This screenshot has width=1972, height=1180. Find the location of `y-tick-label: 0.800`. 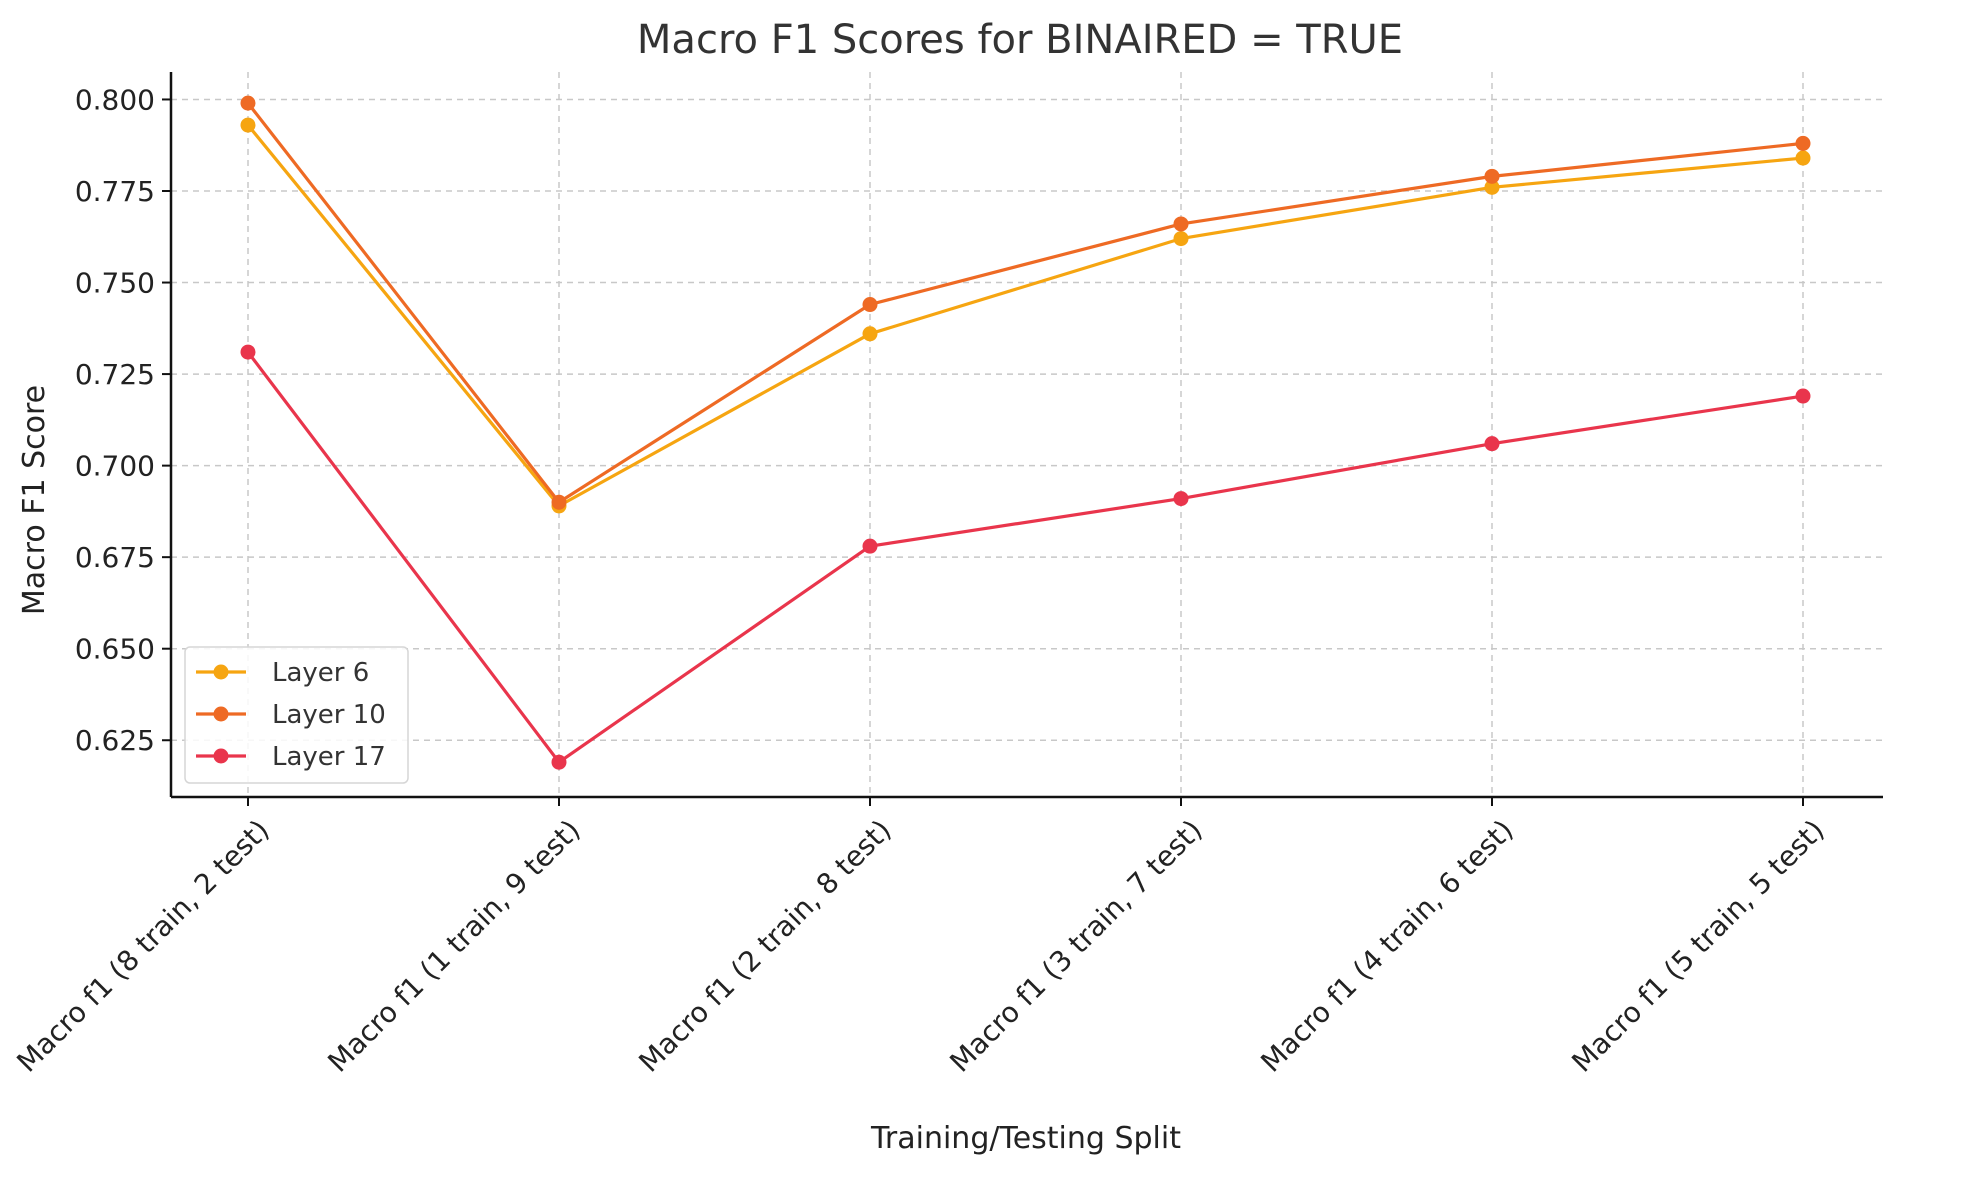

y-tick-label: 0.800 is located at coordinates (115, 99).